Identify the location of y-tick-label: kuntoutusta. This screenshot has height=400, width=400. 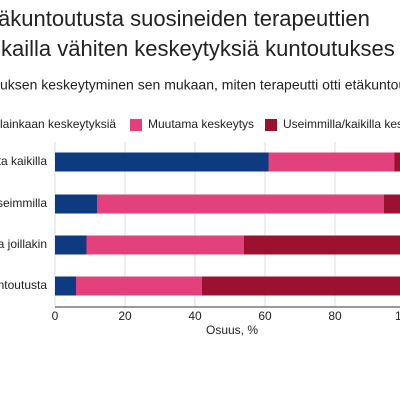
(23, 285).